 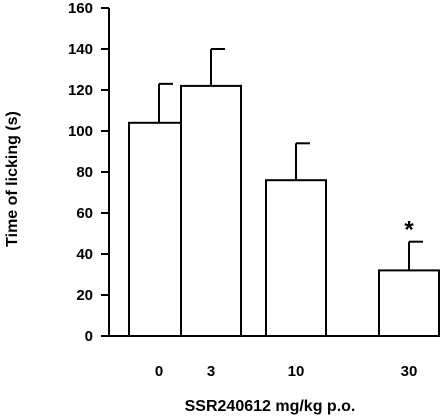 I want to click on y-axis: 0 20 40 60 80 100 120 140 160, so click(x=89, y=172).